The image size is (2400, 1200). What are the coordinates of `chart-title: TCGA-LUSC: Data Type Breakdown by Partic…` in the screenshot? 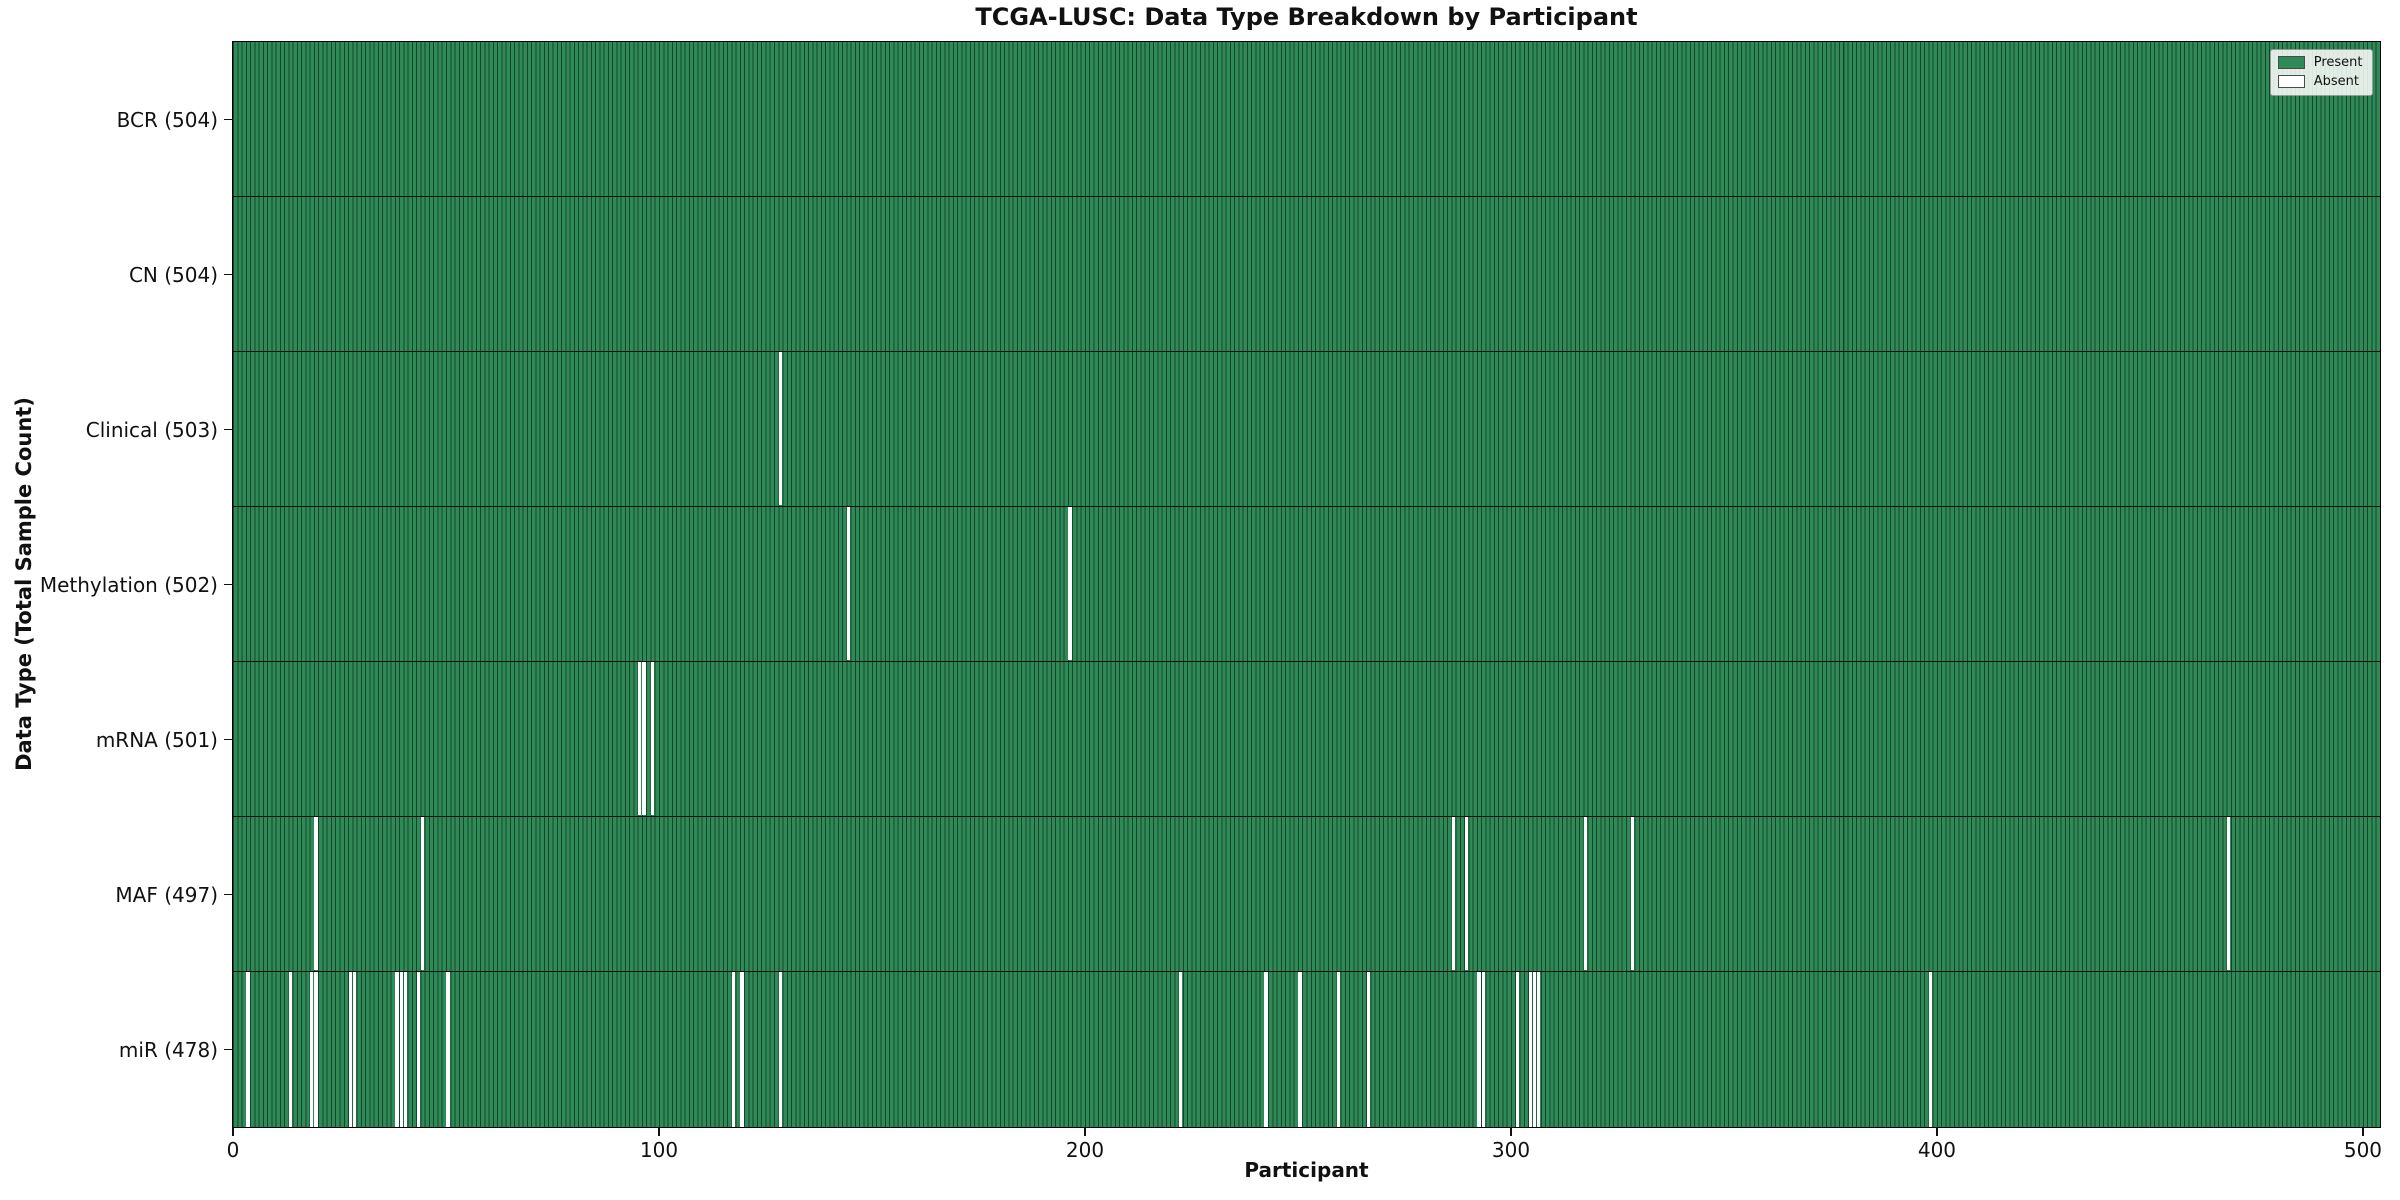 It's located at (1306, 17).